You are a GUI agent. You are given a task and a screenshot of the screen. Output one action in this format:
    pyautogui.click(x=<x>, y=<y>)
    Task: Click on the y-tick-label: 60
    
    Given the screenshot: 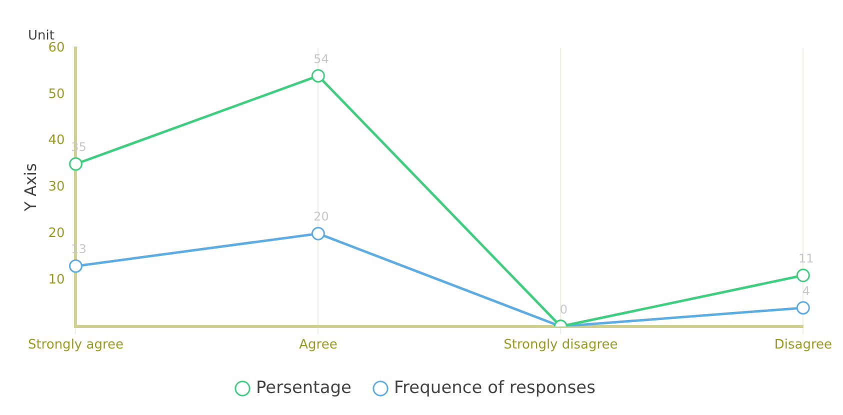 What is the action you would take?
    pyautogui.click(x=56, y=48)
    